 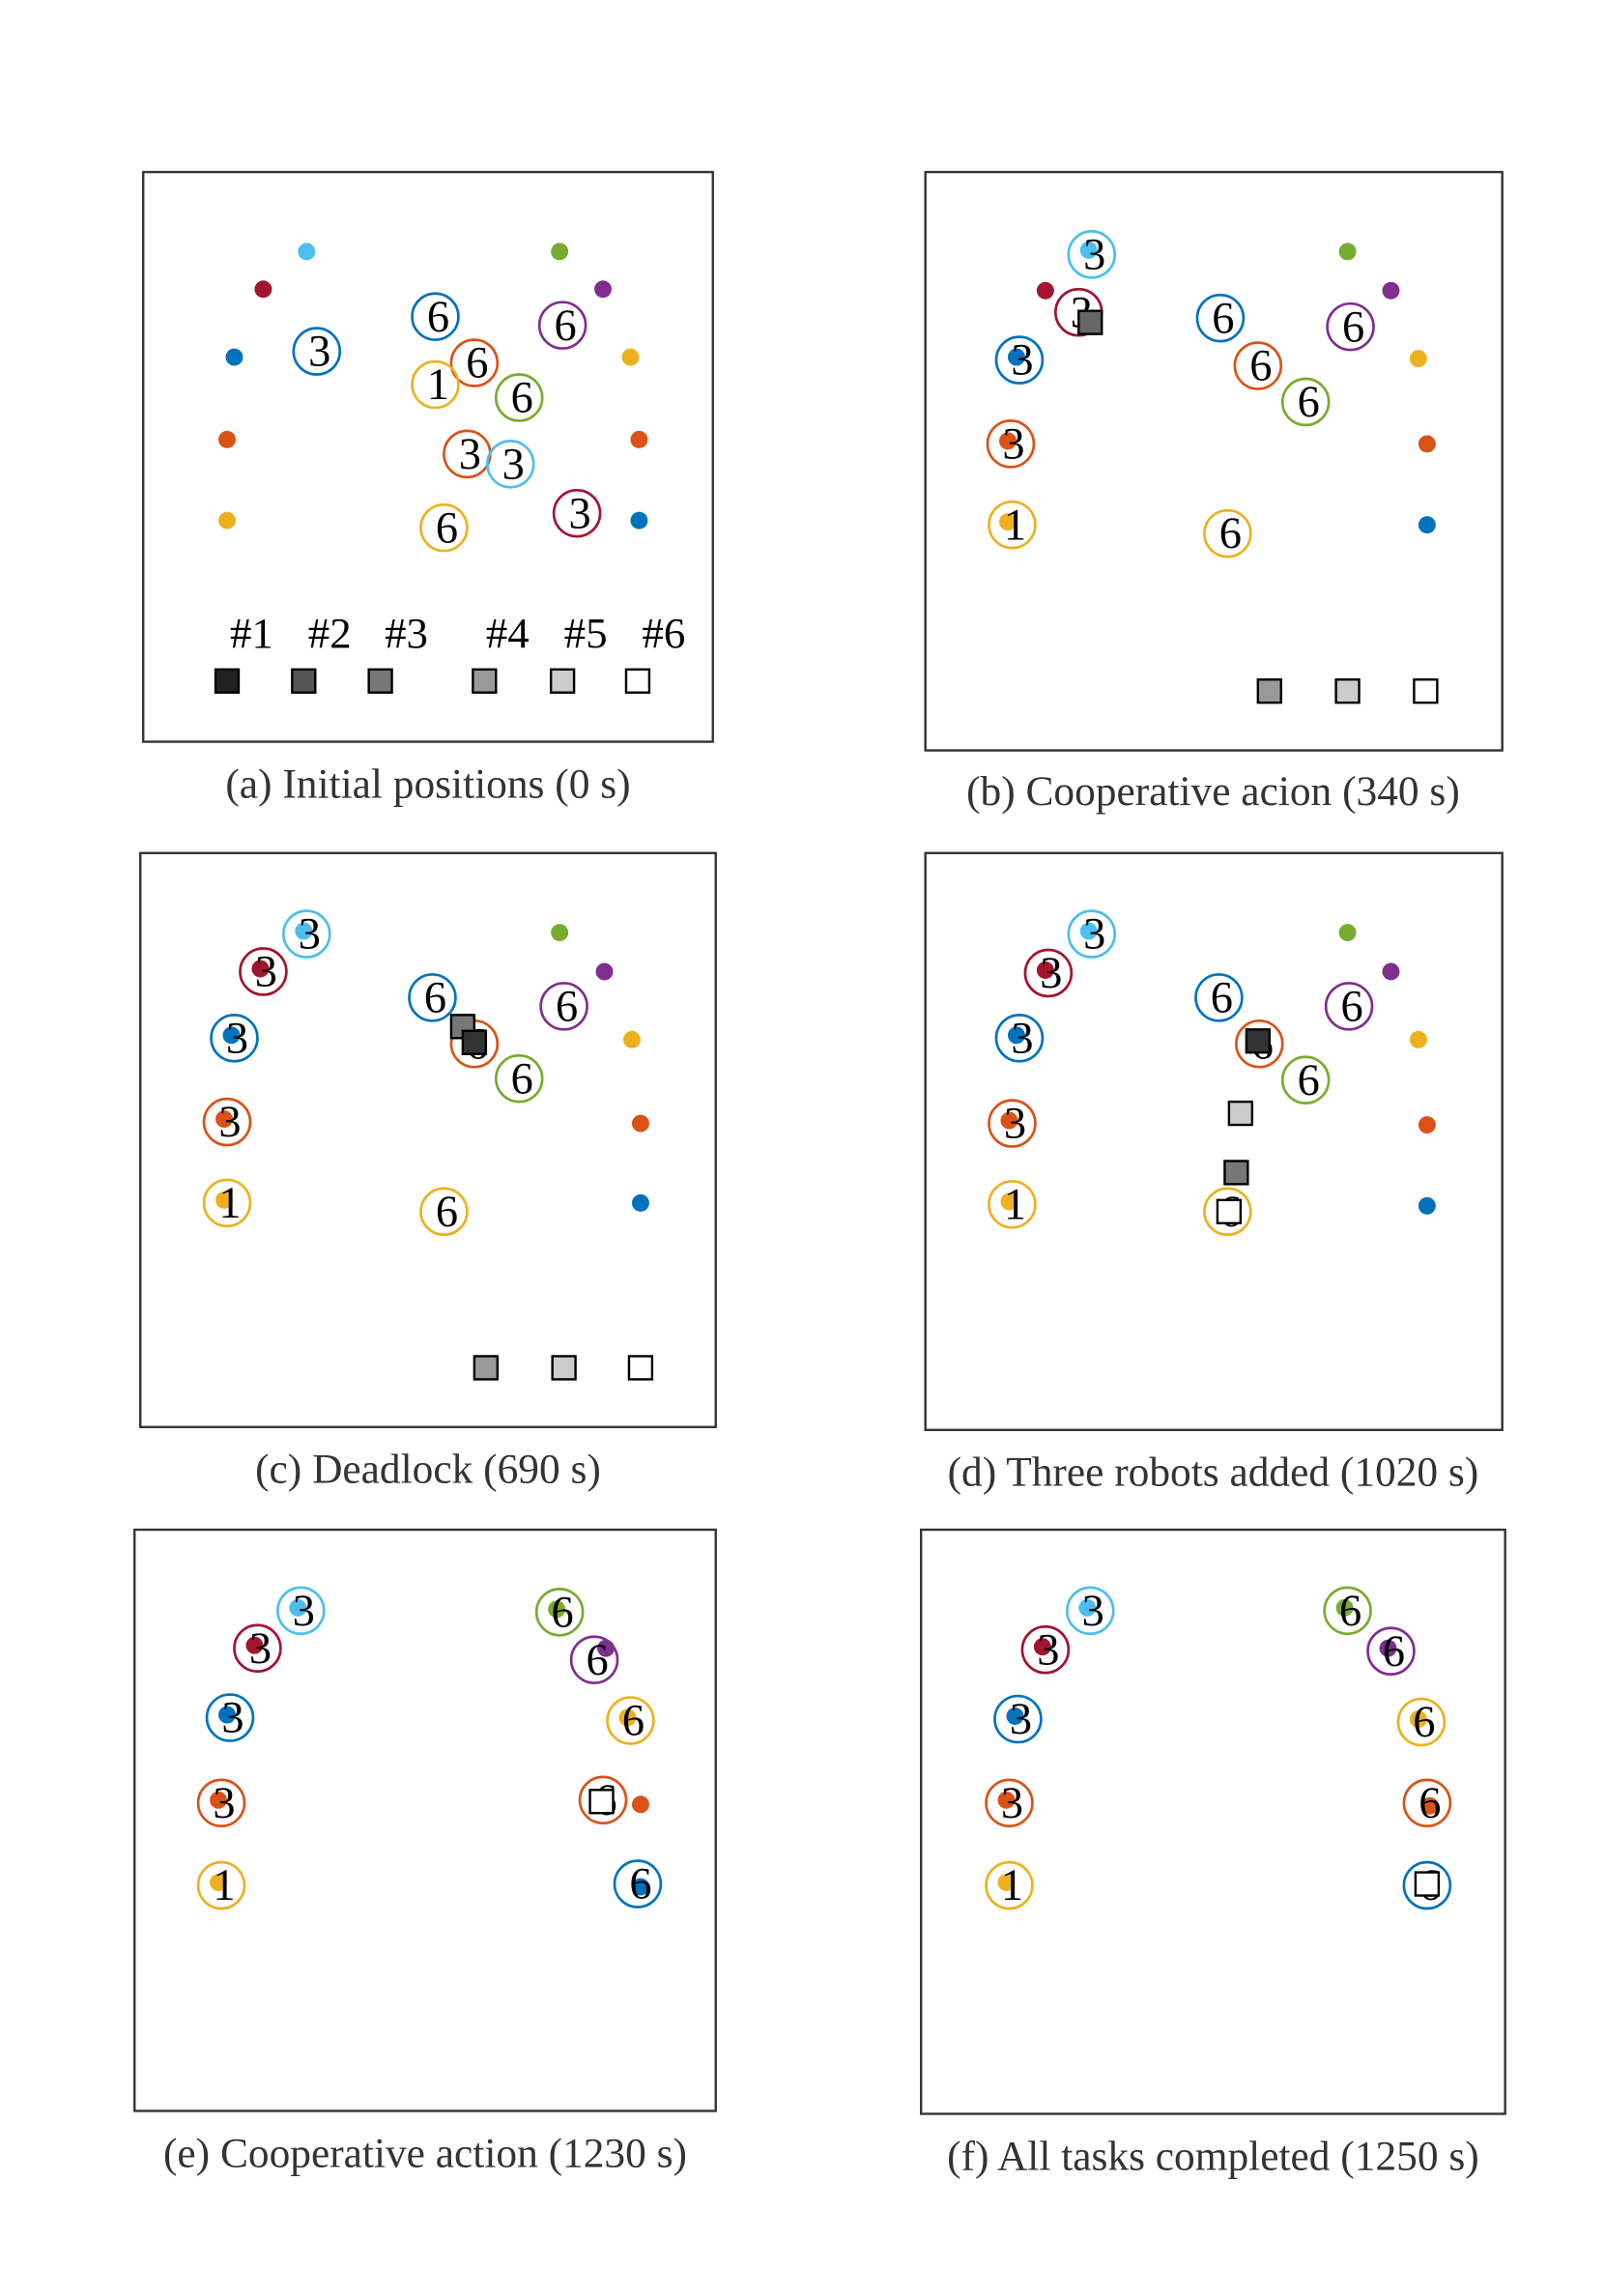 What do you see at coordinates (1213, 791) in the screenshot?
I see `caption: (b) Cooperative acion (340 s)` at bounding box center [1213, 791].